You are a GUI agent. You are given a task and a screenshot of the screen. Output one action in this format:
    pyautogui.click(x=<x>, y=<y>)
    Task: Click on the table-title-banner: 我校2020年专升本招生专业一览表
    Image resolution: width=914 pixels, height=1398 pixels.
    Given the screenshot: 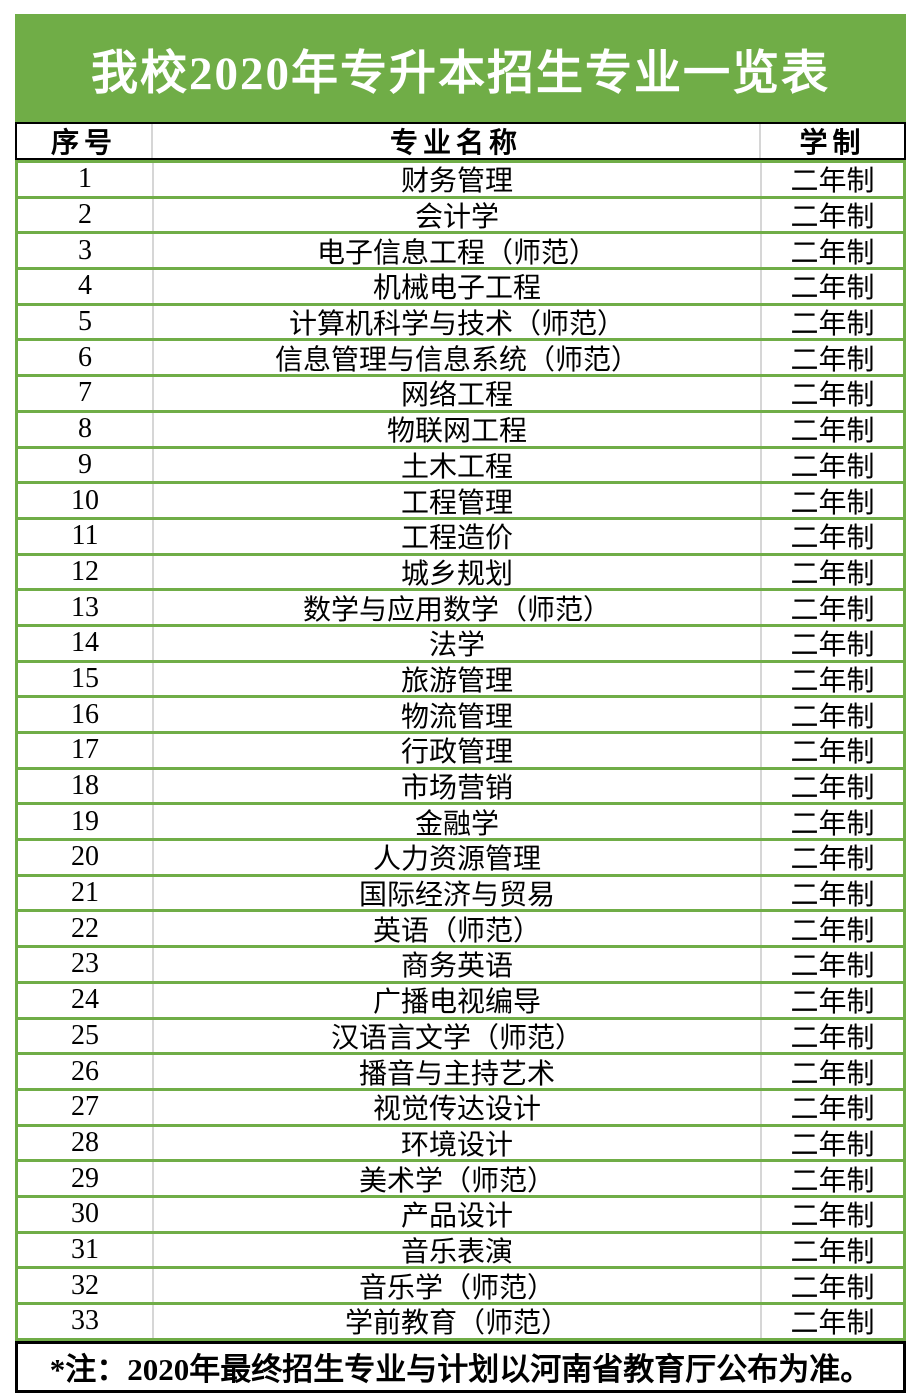 What is the action you would take?
    pyautogui.click(x=460, y=68)
    